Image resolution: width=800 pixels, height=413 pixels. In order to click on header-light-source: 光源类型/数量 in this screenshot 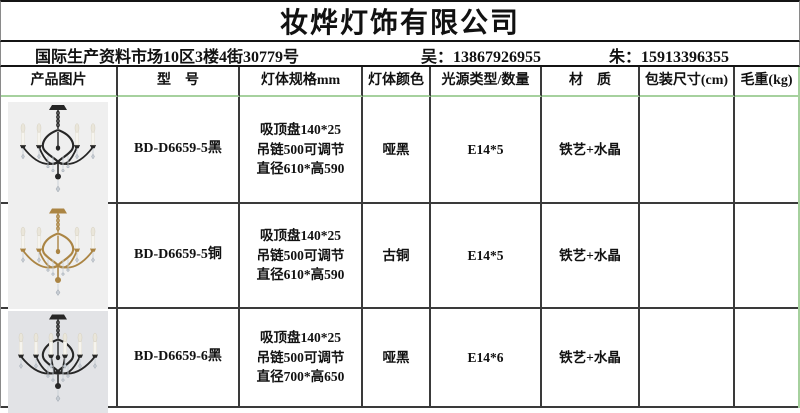, I will do `click(486, 82)`.